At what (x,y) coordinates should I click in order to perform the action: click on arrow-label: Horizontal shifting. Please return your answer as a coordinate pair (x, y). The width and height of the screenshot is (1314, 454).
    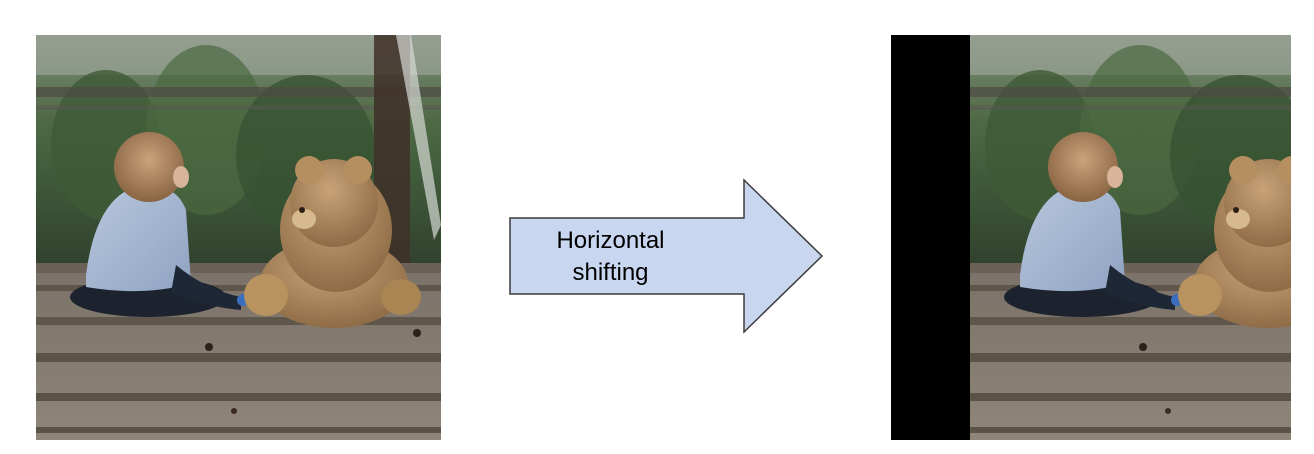
    Looking at the image, I should click on (610, 256).